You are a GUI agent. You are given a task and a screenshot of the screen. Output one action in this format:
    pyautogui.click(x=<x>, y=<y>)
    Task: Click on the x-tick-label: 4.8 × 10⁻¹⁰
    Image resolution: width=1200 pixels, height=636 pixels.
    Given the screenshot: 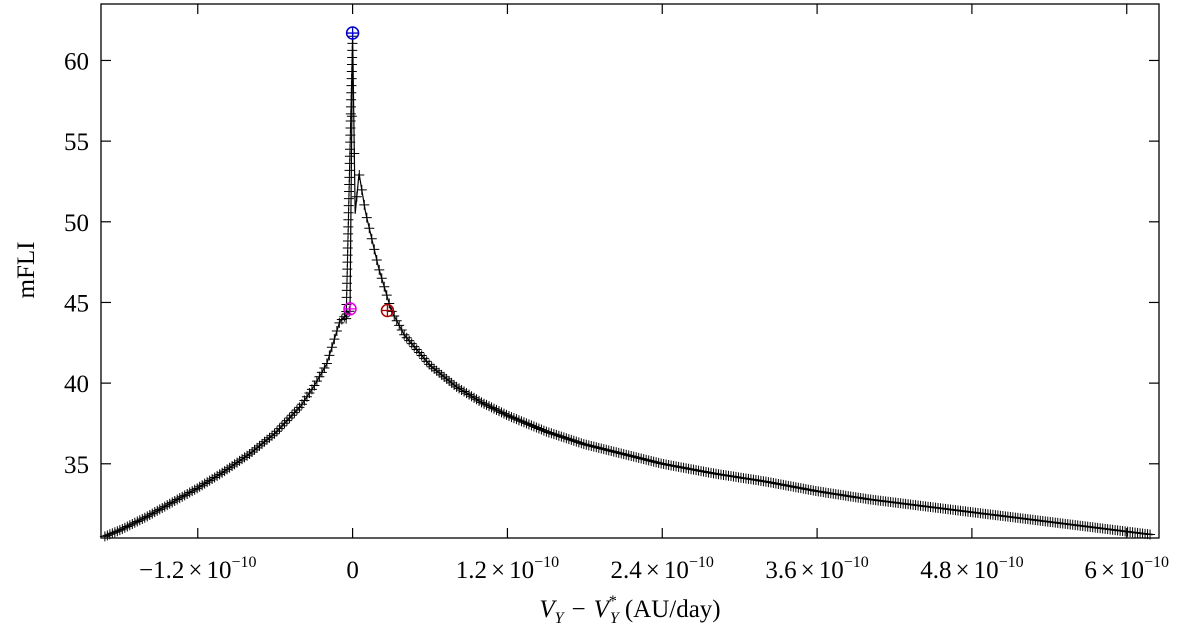 What is the action you would take?
    pyautogui.click(x=971, y=569)
    